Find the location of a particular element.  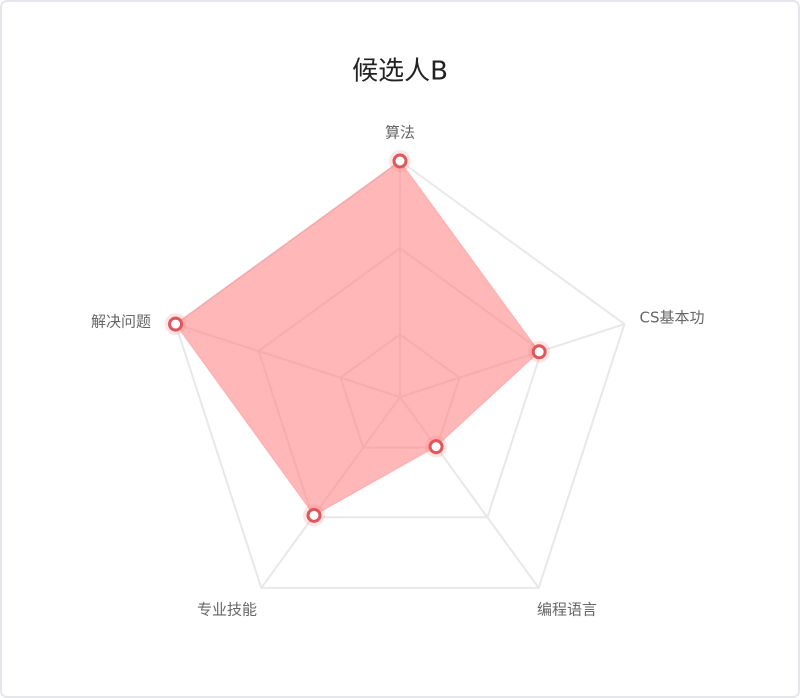

indicator-label: 专业技能 is located at coordinates (227, 610).